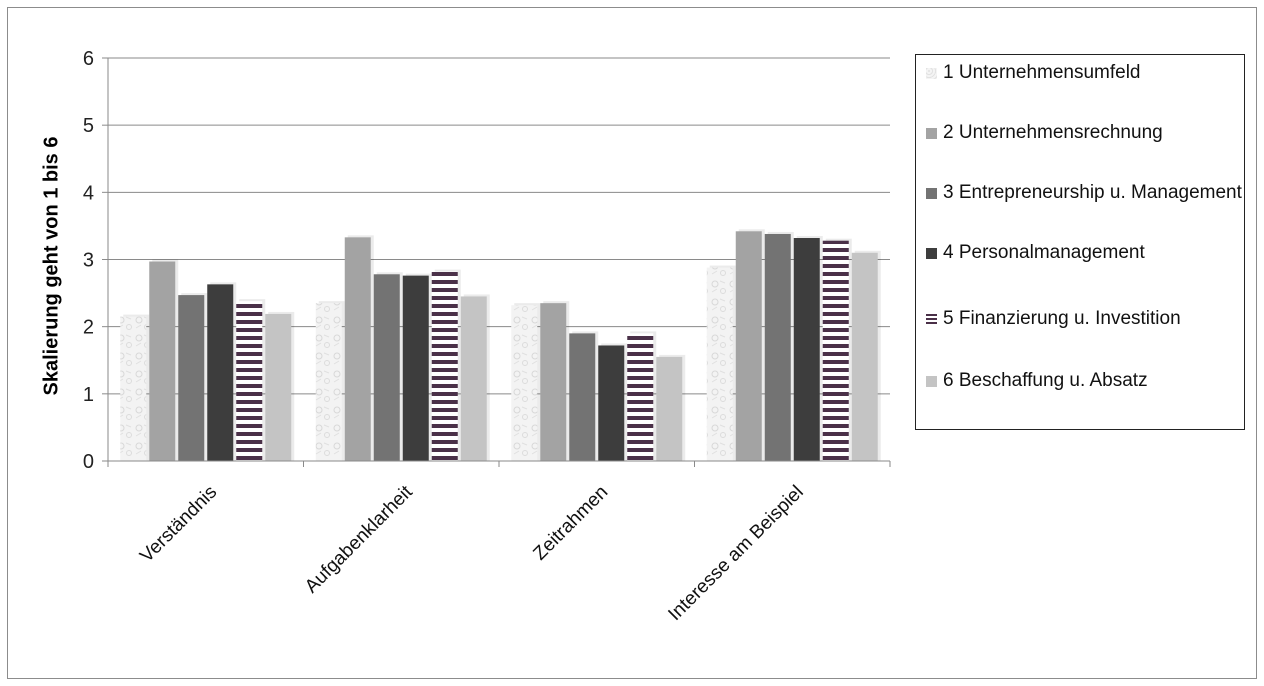 Image resolution: width=1264 pixels, height=686 pixels. I want to click on y-axis-title: Skalierung geht von 1 bis 6, so click(51, 266).